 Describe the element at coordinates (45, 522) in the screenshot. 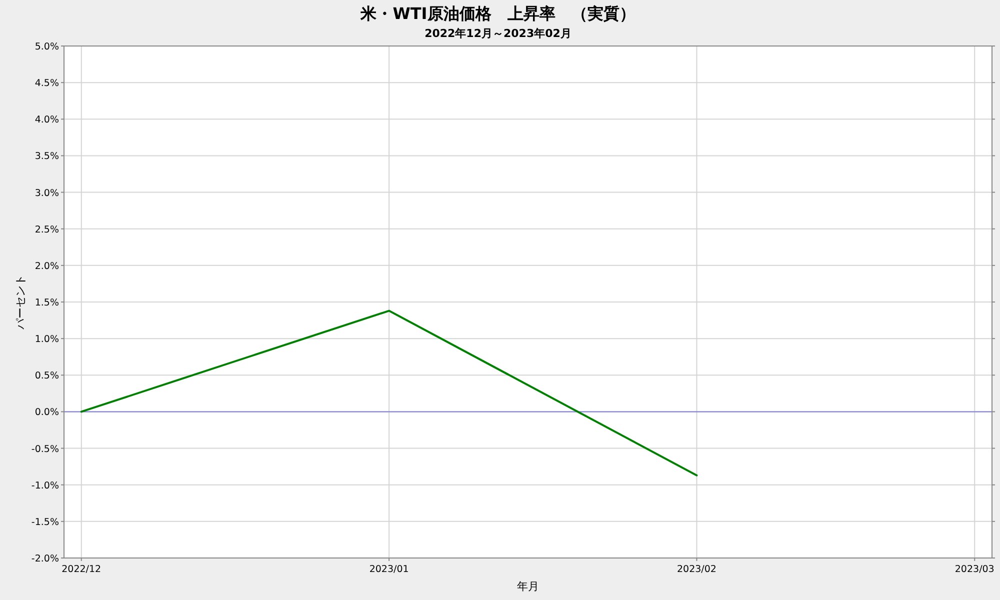

I see `y-tick-label: -1.5%` at that location.